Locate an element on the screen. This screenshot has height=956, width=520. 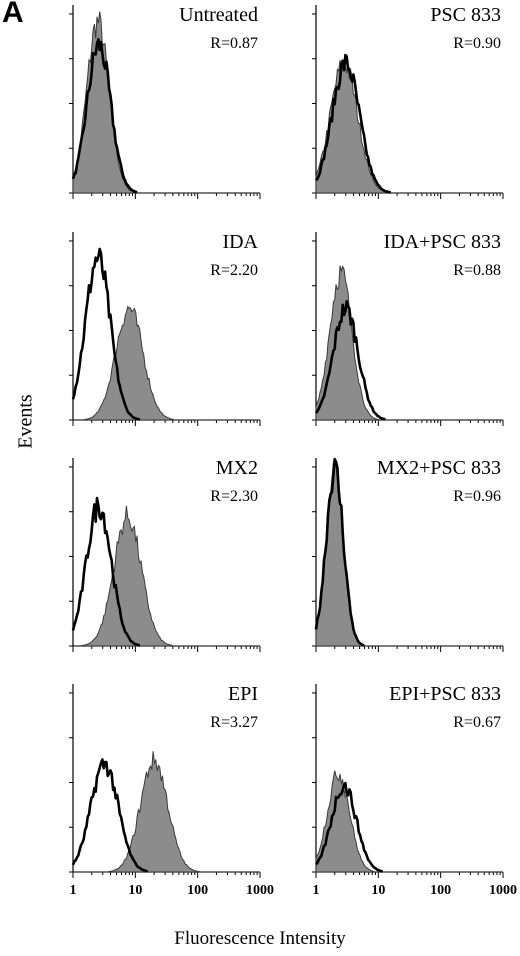
panel-title: EPI is located at coordinates (243, 694).